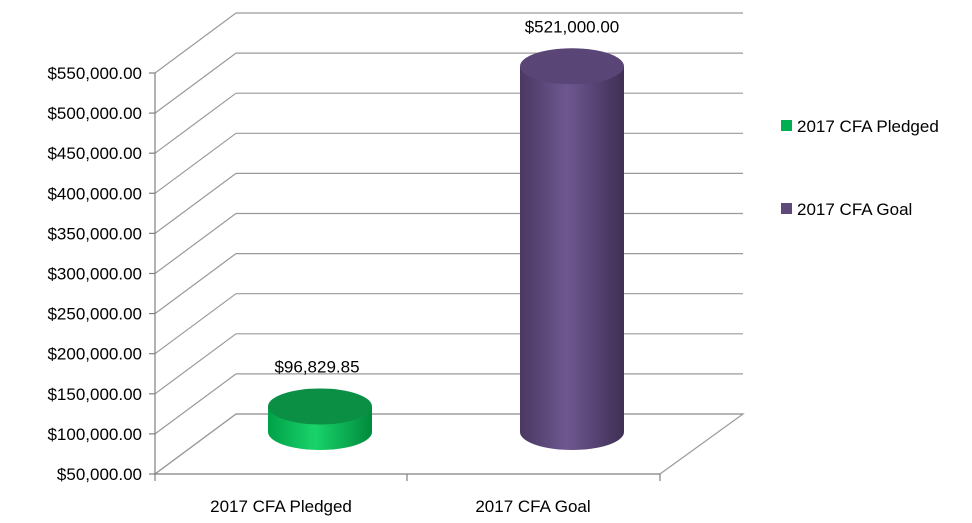  What do you see at coordinates (860, 168) in the screenshot?
I see `legend: 2017 CFA Pledged 2017 CFA Goal` at bounding box center [860, 168].